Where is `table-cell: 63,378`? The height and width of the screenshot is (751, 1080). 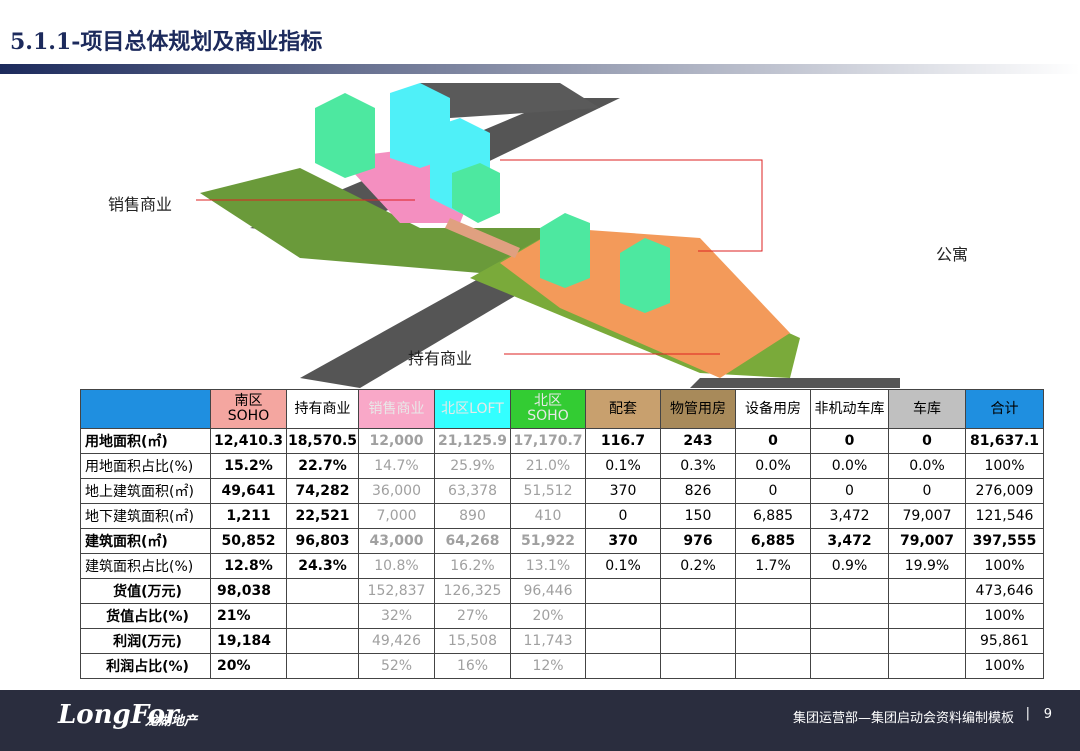
table-cell: 63,378 is located at coordinates (472, 491).